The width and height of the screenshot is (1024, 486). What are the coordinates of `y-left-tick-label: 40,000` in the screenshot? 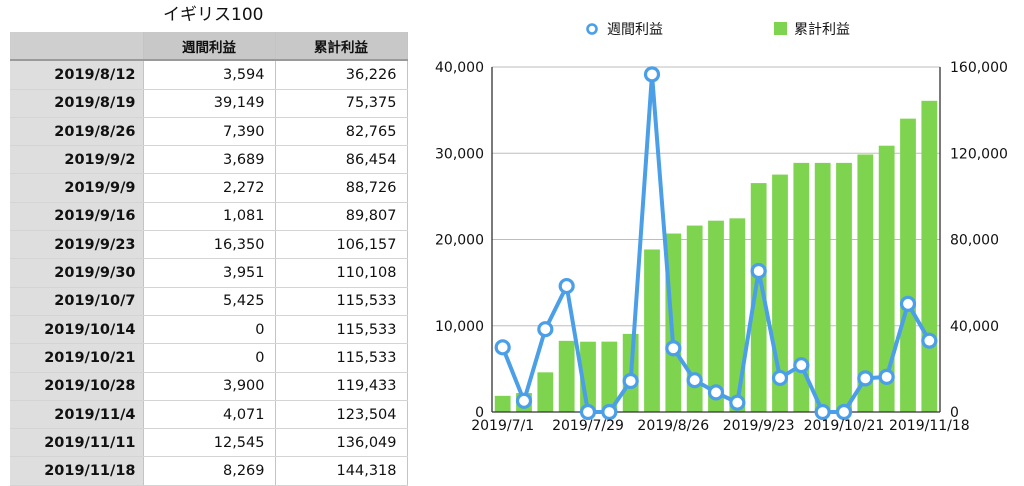 It's located at (459, 68).